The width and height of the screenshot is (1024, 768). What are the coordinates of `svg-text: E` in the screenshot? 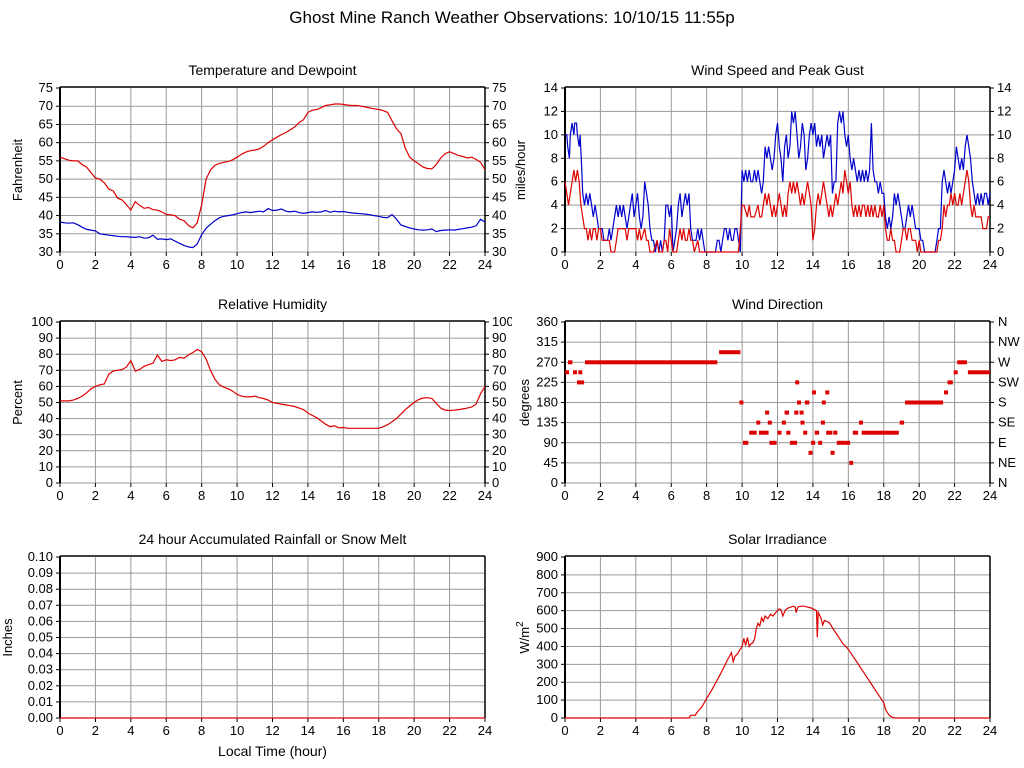 It's located at (1002, 442).